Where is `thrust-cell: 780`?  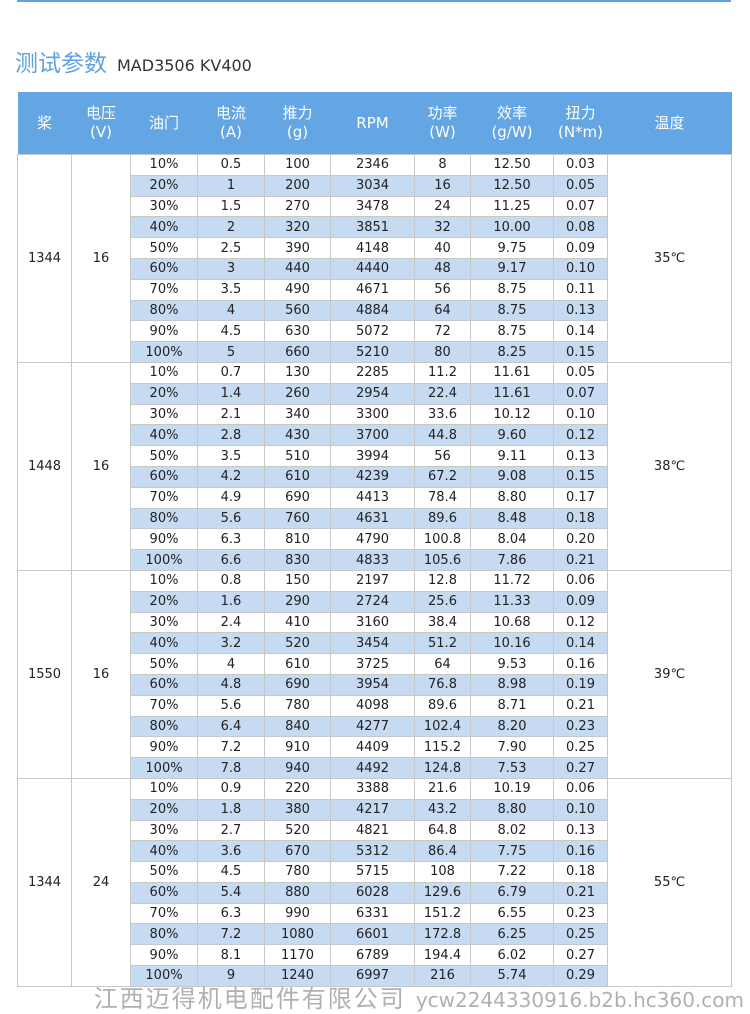 thrust-cell: 780 is located at coordinates (297, 872).